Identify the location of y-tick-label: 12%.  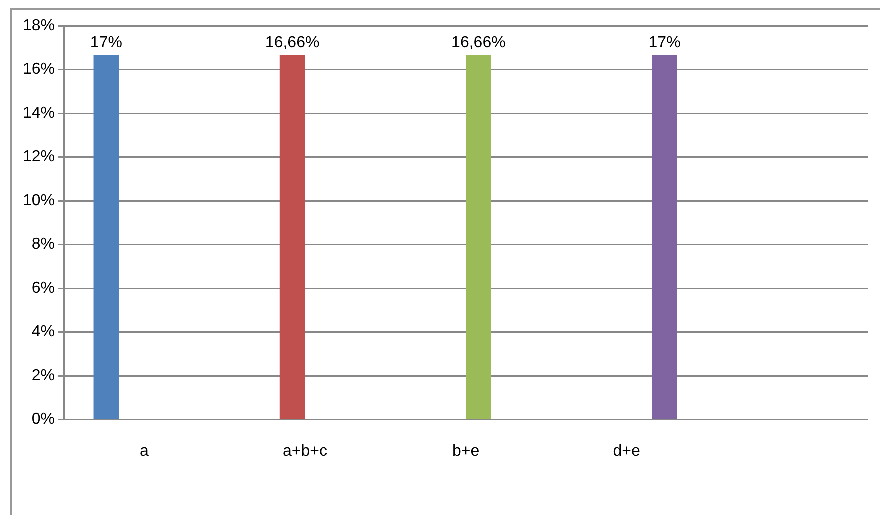
(39, 157).